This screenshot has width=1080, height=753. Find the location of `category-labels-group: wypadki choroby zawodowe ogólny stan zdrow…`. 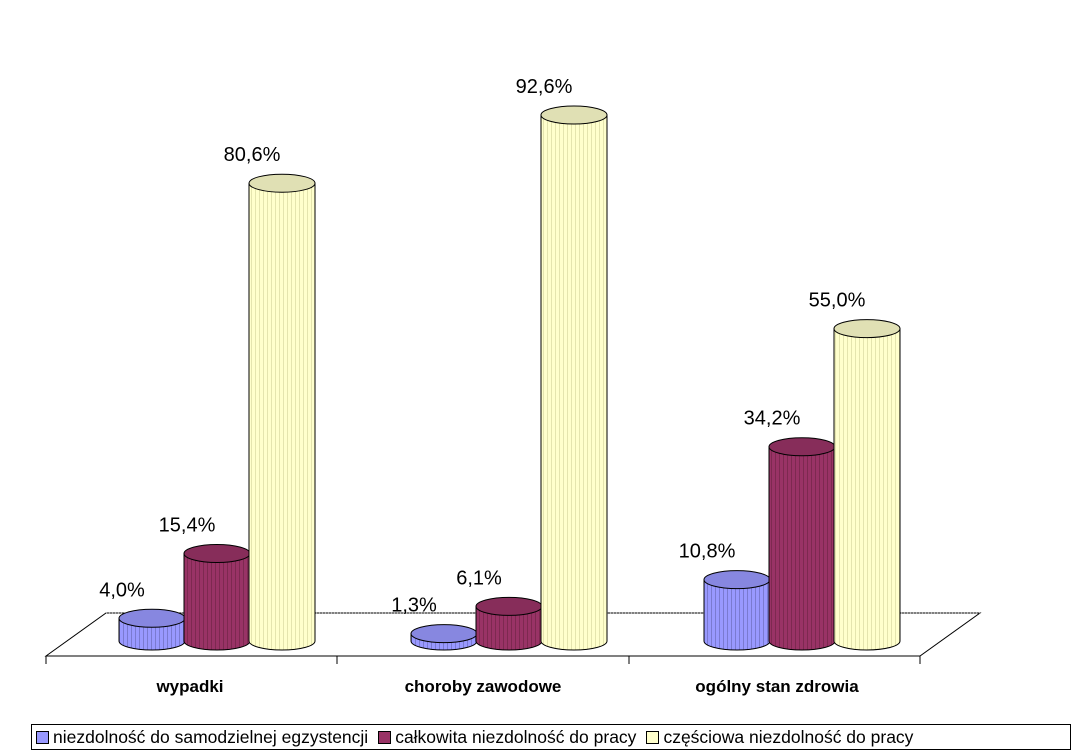

category-labels-group: wypadki choroby zawodowe ogólny stan zdrow… is located at coordinates (507, 686).